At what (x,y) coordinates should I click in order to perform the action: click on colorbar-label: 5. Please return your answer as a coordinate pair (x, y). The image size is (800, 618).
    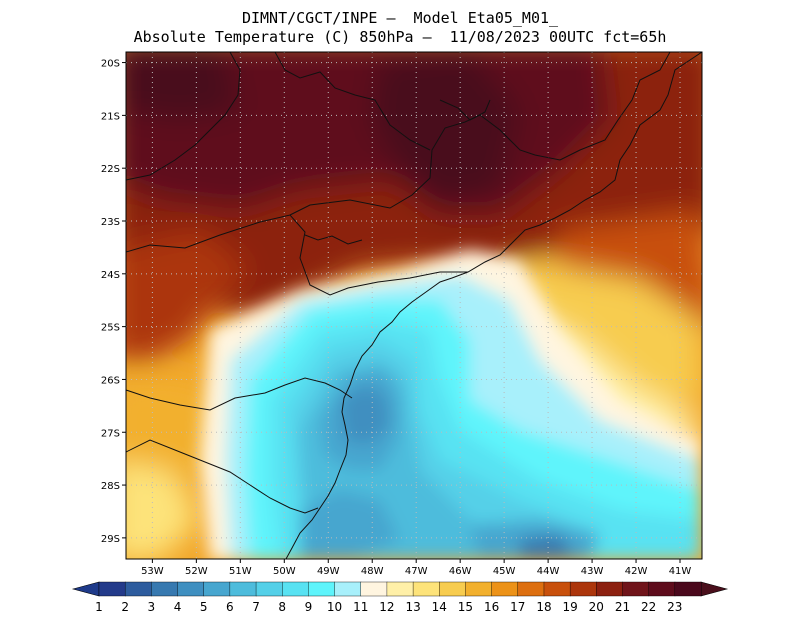
    Looking at the image, I should click on (204, 607).